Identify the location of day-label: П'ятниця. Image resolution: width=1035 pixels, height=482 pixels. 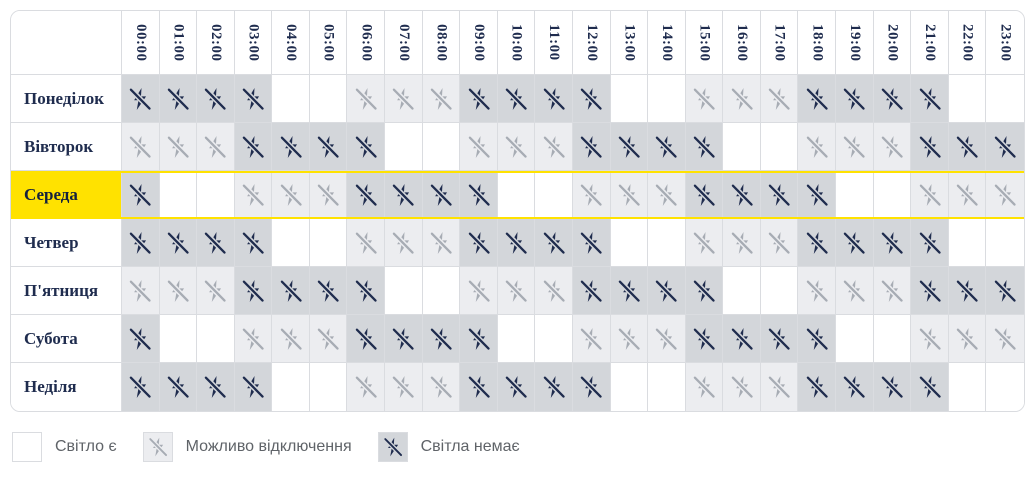
(66, 290).